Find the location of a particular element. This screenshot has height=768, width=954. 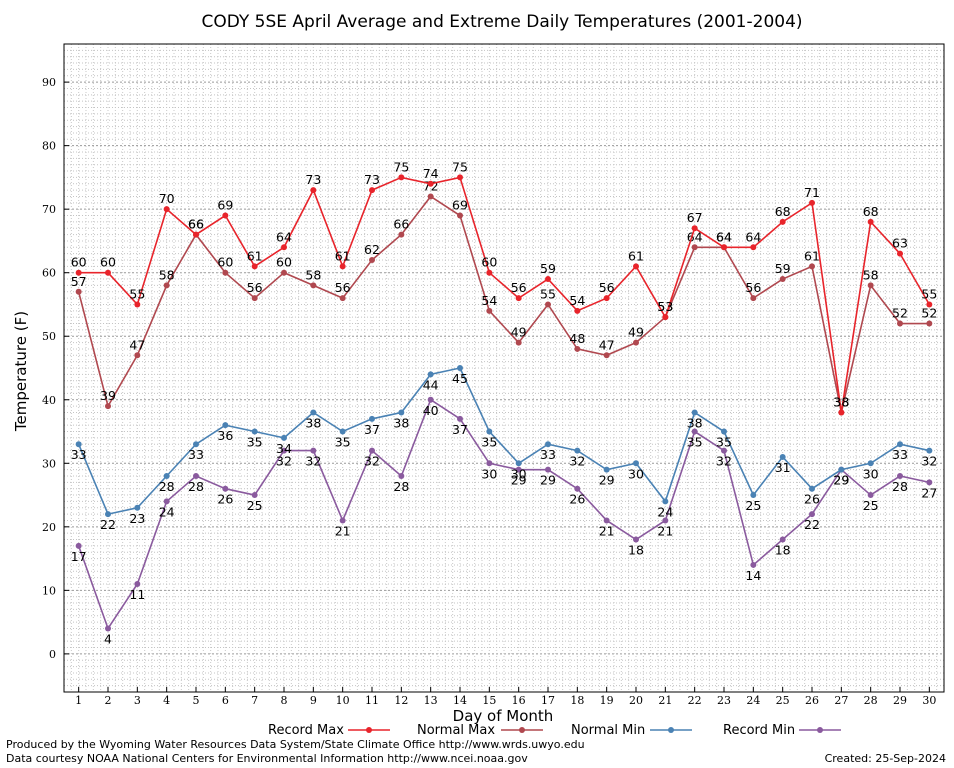

data-label: 35 is located at coordinates (724, 442).